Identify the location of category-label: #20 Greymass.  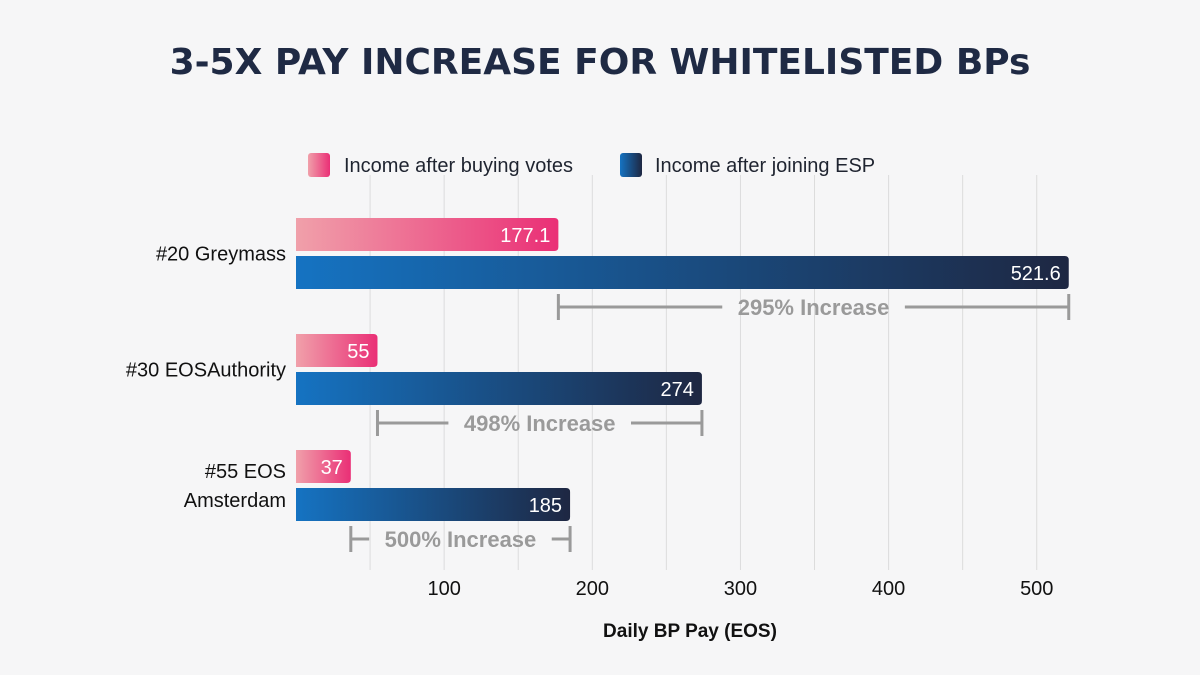
(221, 255).